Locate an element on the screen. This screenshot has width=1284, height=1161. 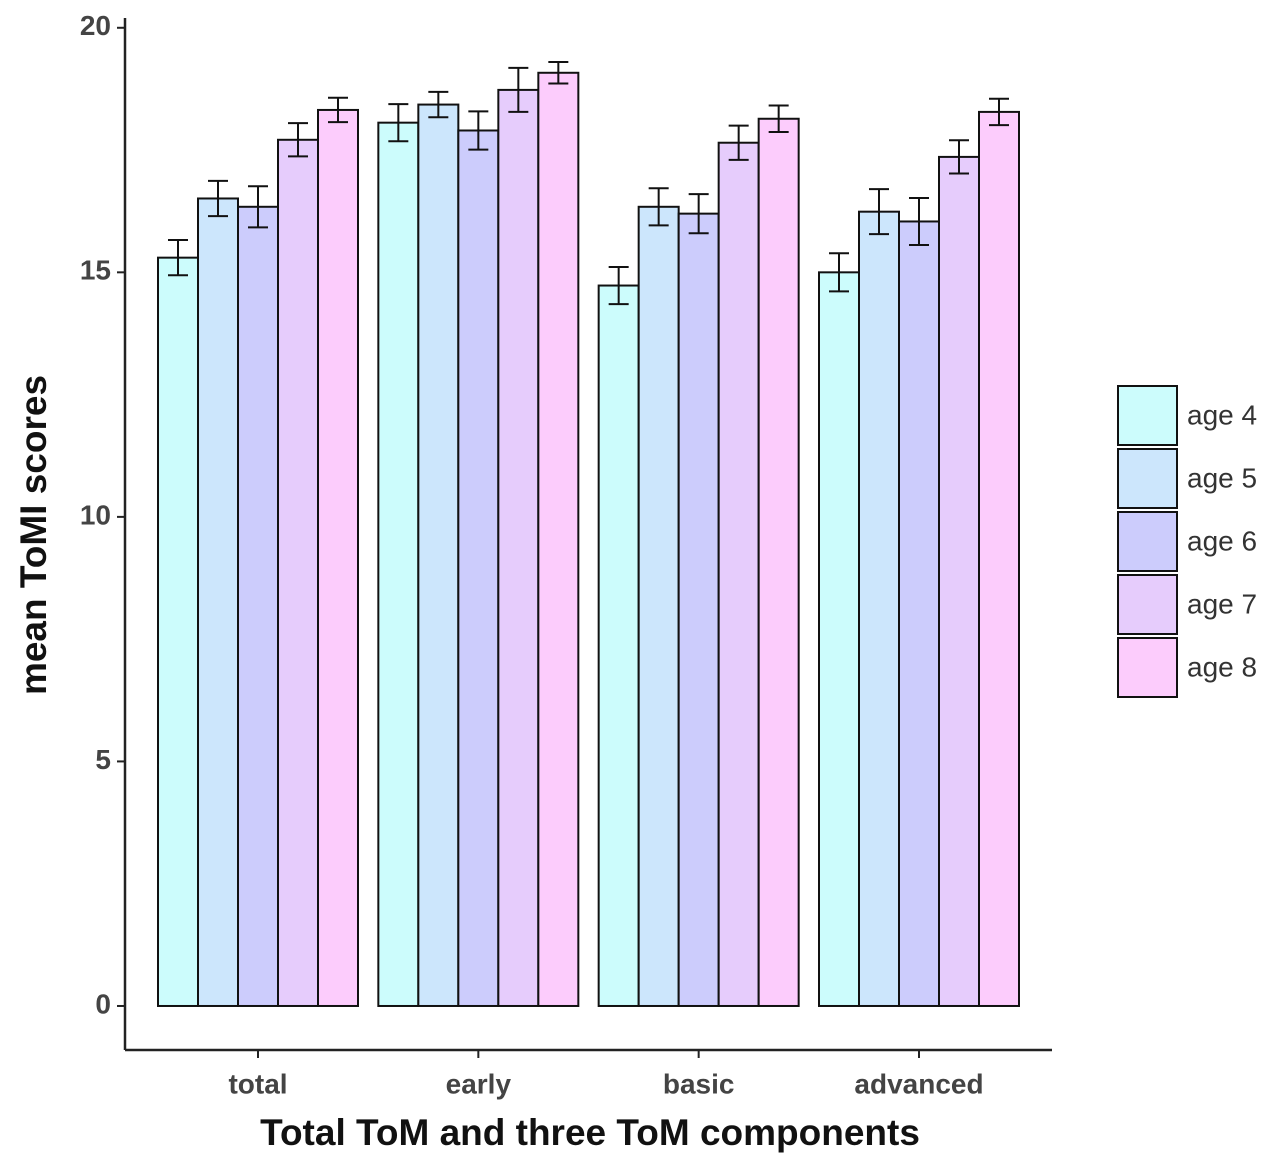
x-axis-title: Total ToM and three ToM components is located at coordinates (590, 1132).